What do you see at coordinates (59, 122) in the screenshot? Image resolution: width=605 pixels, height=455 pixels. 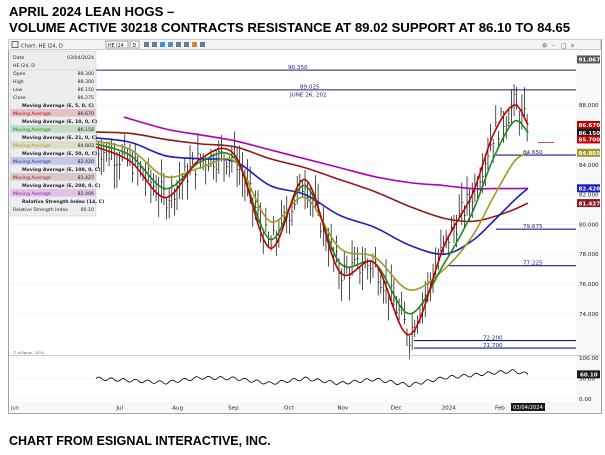 I see `data-window-label: Moving Average (E, 10, 0, C)` at bounding box center [59, 122].